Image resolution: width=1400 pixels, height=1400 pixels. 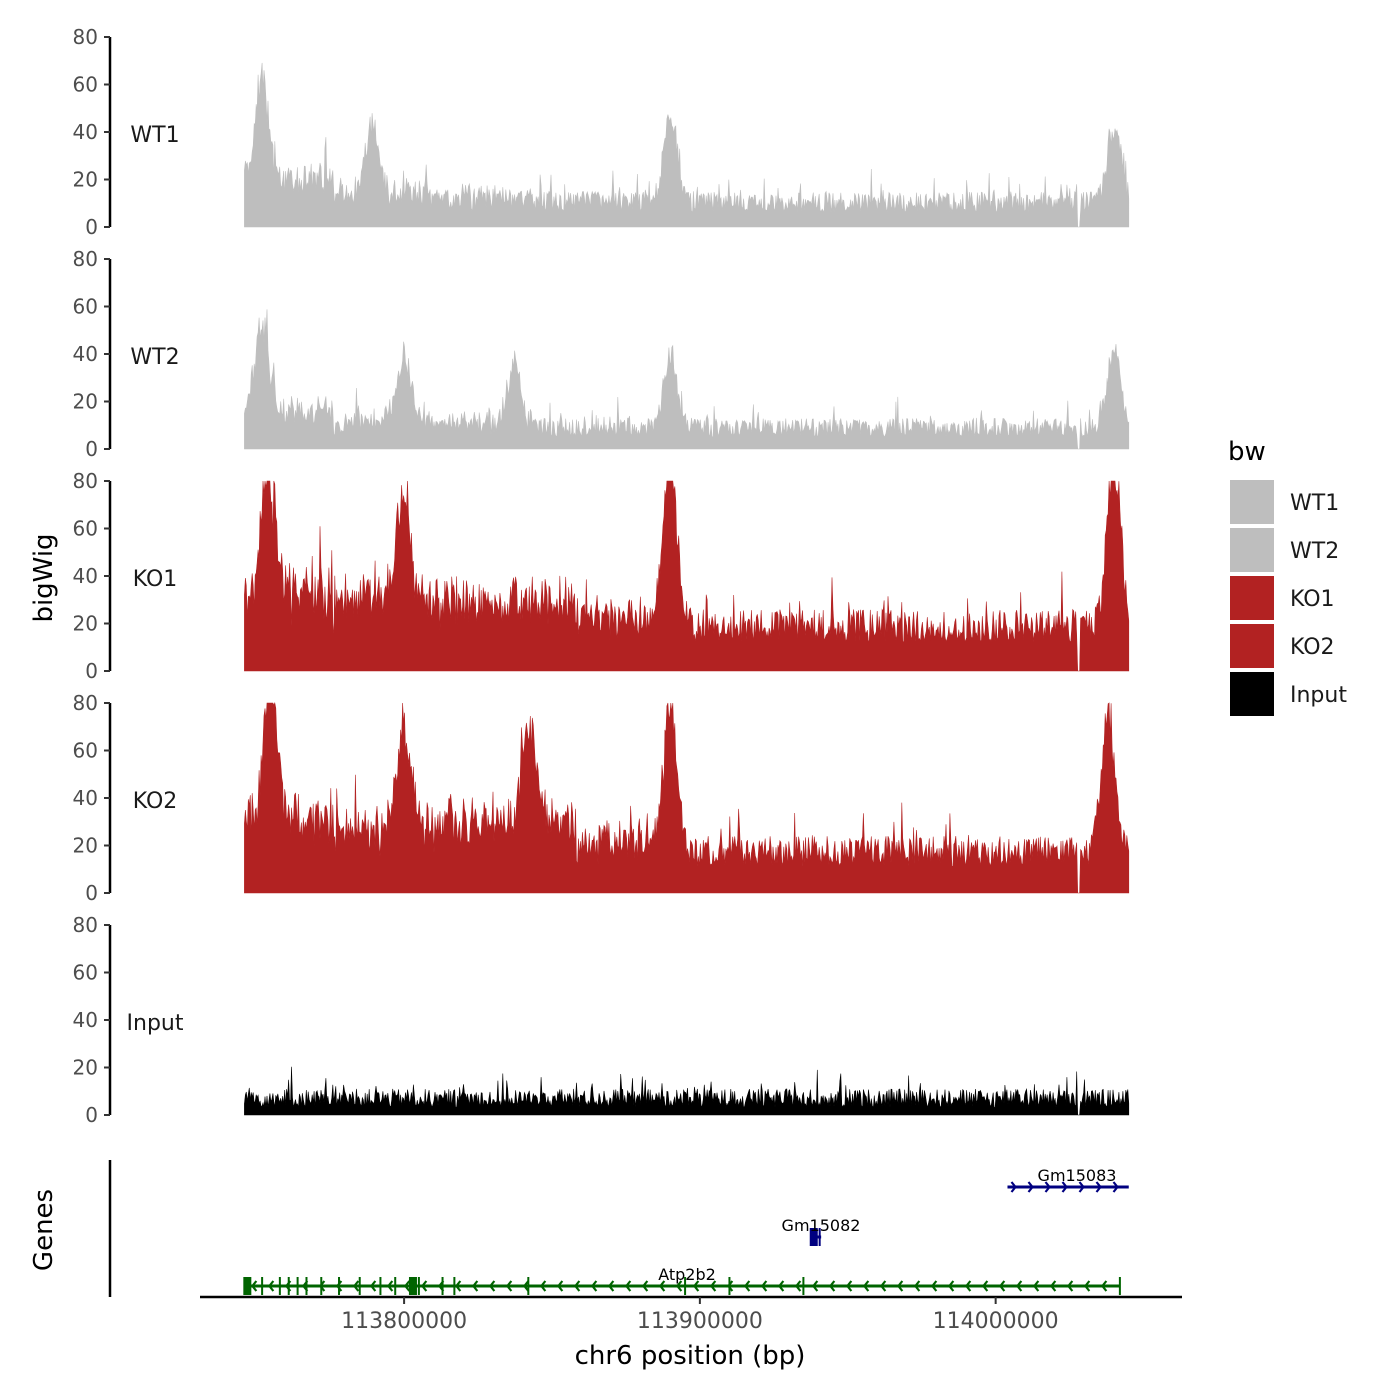 What do you see at coordinates (1314, 503) in the screenshot?
I see `legend-label-wt1: WT1` at bounding box center [1314, 503].